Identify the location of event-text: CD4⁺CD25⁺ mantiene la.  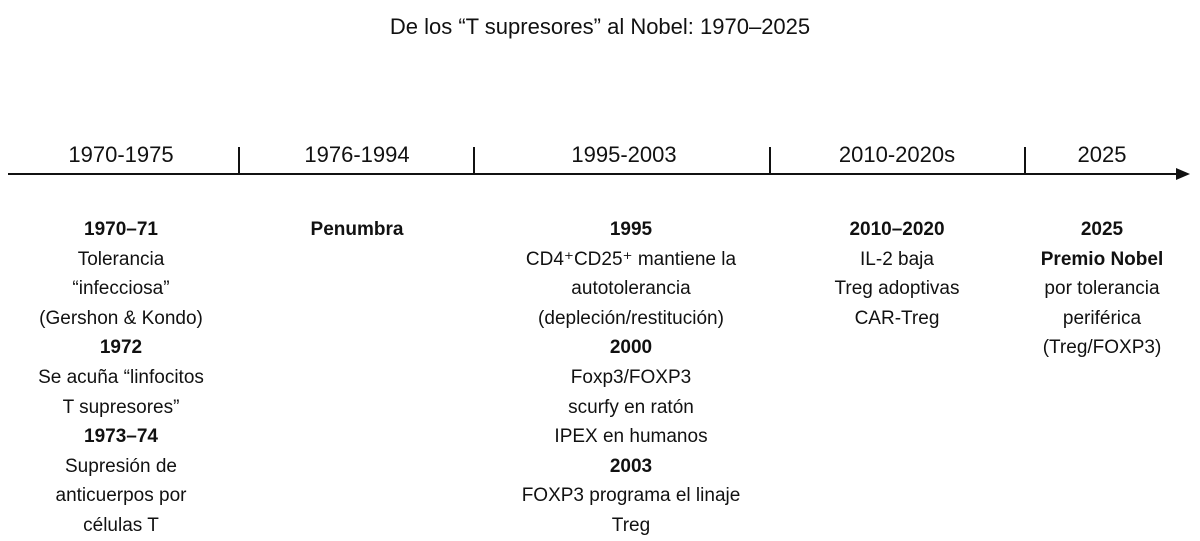
(631, 259).